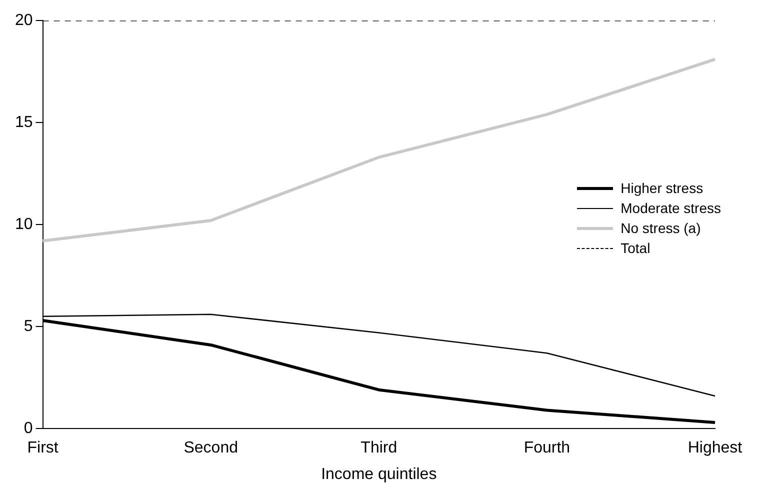 This screenshot has width=759, height=500. I want to click on legend-label: Moderate stress, so click(670, 208).